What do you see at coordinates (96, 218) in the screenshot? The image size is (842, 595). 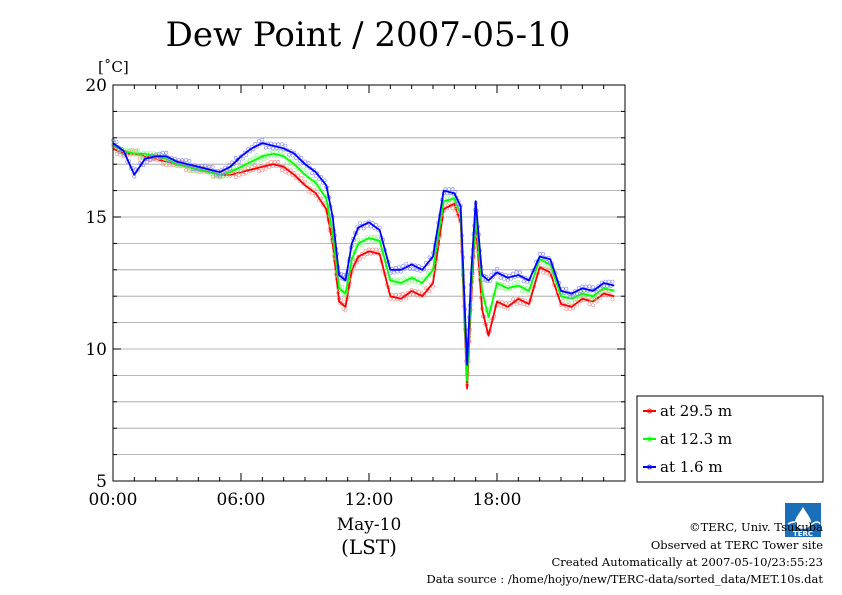 I see `y-tick-label: 15` at bounding box center [96, 218].